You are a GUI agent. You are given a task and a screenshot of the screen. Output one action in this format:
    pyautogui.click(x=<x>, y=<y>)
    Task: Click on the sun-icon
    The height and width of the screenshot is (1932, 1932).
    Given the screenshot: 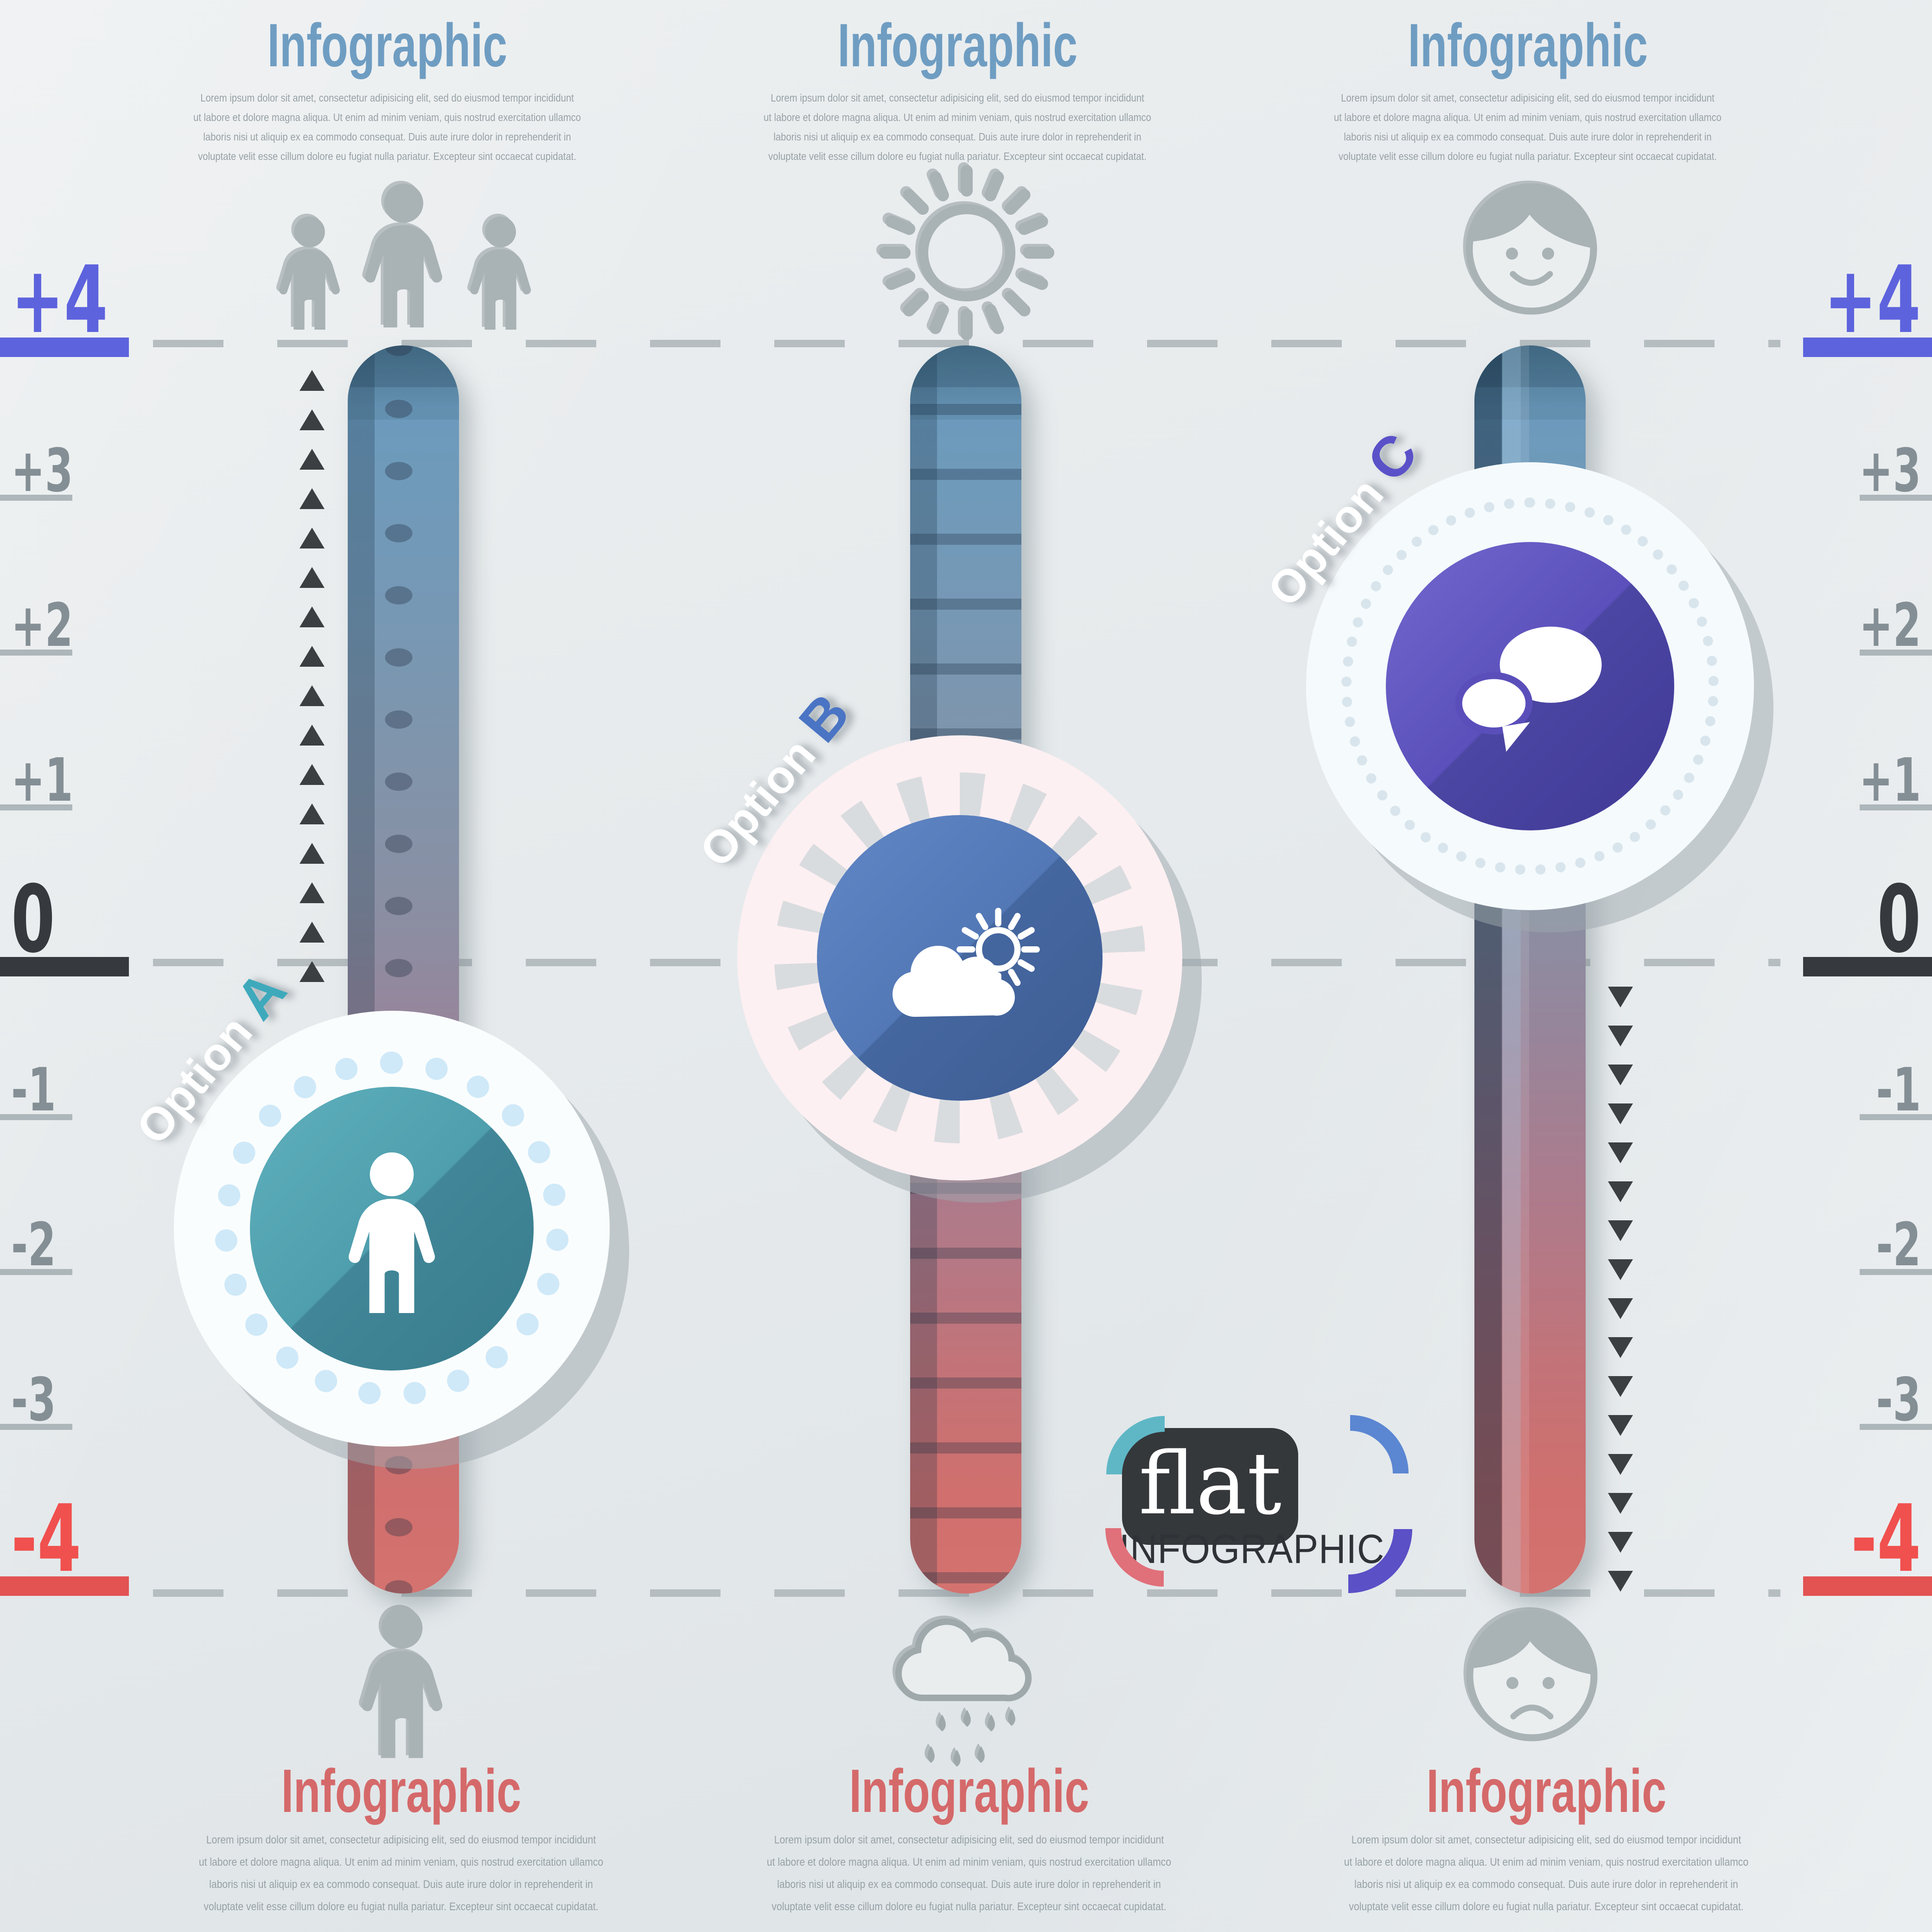 What is the action you would take?
    pyautogui.click(x=966, y=253)
    